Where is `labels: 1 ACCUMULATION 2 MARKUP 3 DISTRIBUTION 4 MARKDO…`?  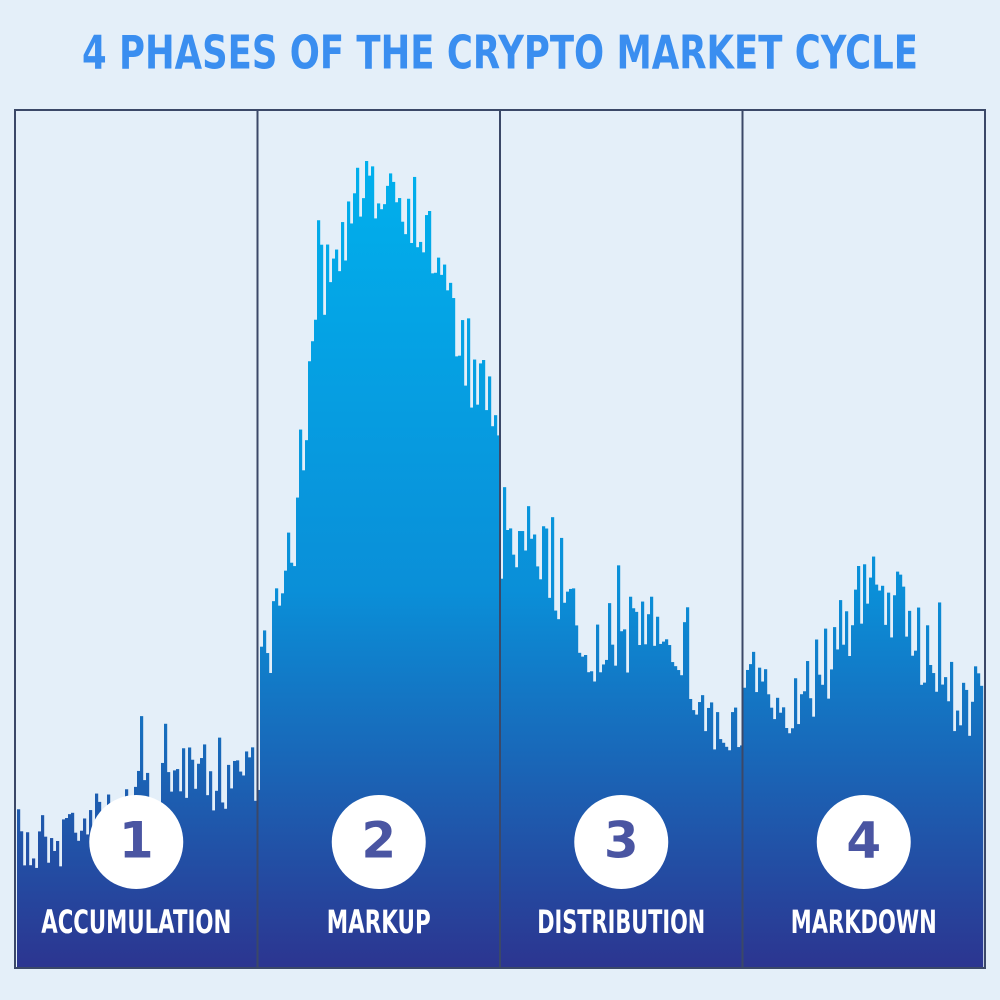
labels: 1 ACCUMULATION 2 MARKUP 3 DISTRIBUTION 4 MARKDO… is located at coordinates (489, 868).